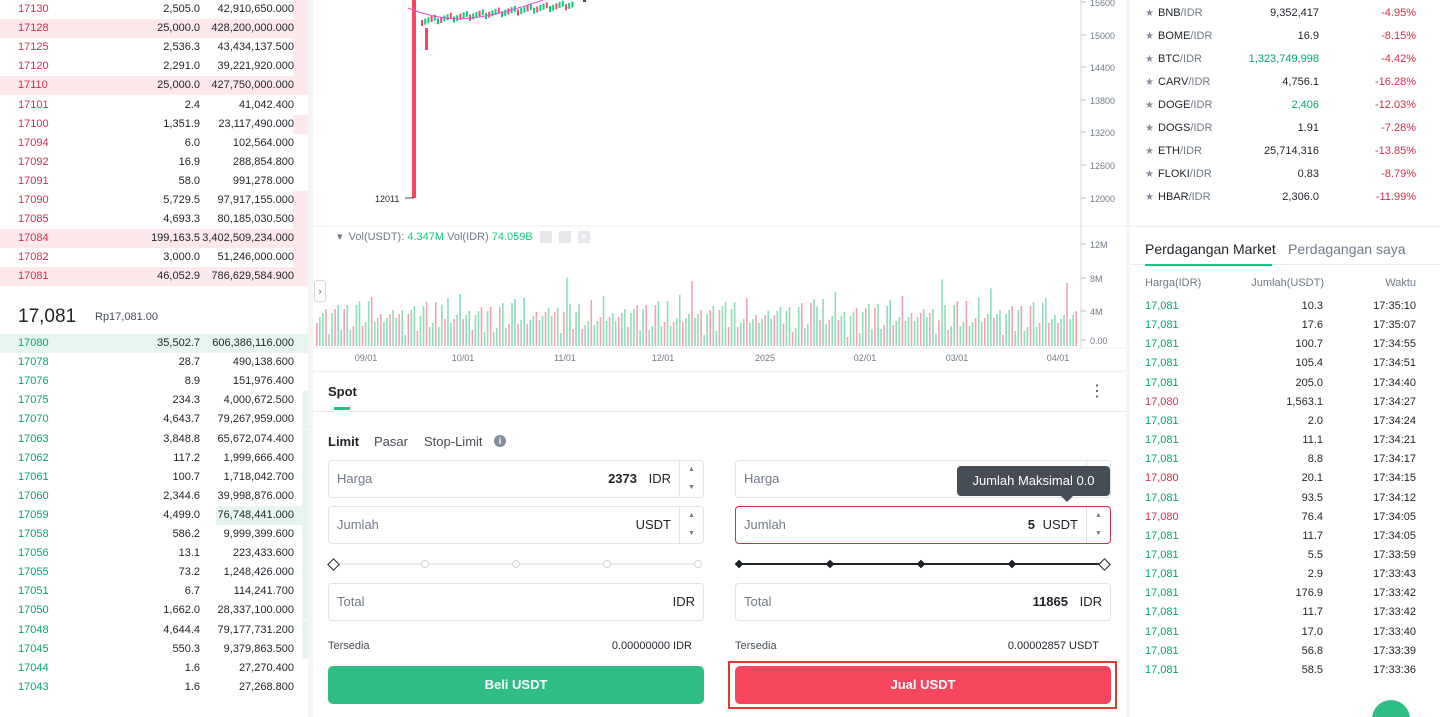 Image resolution: width=1440 pixels, height=717 pixels. I want to click on buy-price-value: 2373, so click(622, 478).